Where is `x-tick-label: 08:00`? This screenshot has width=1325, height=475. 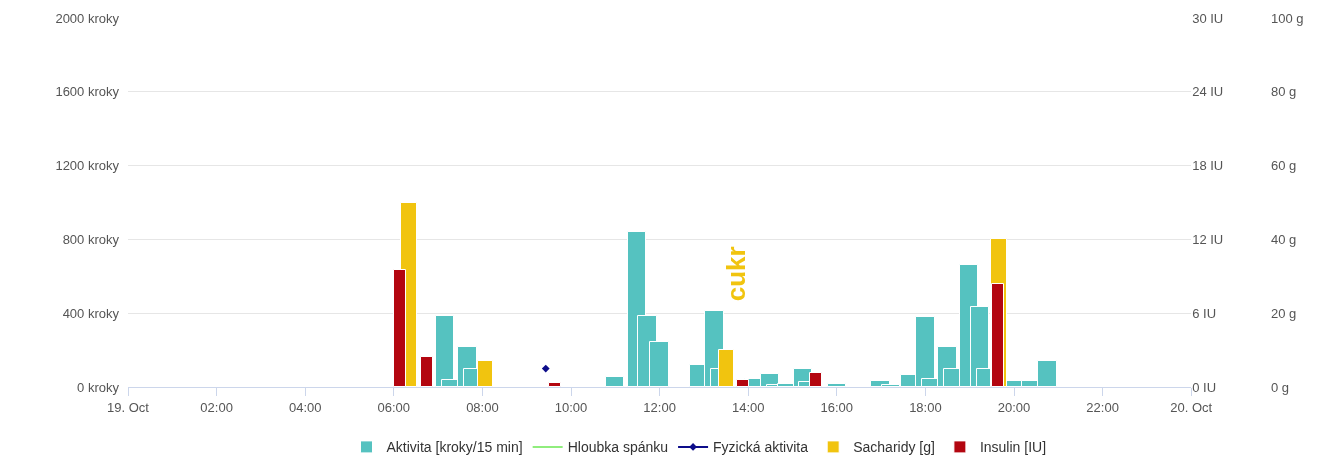 x-tick-label: 08:00 is located at coordinates (482, 407).